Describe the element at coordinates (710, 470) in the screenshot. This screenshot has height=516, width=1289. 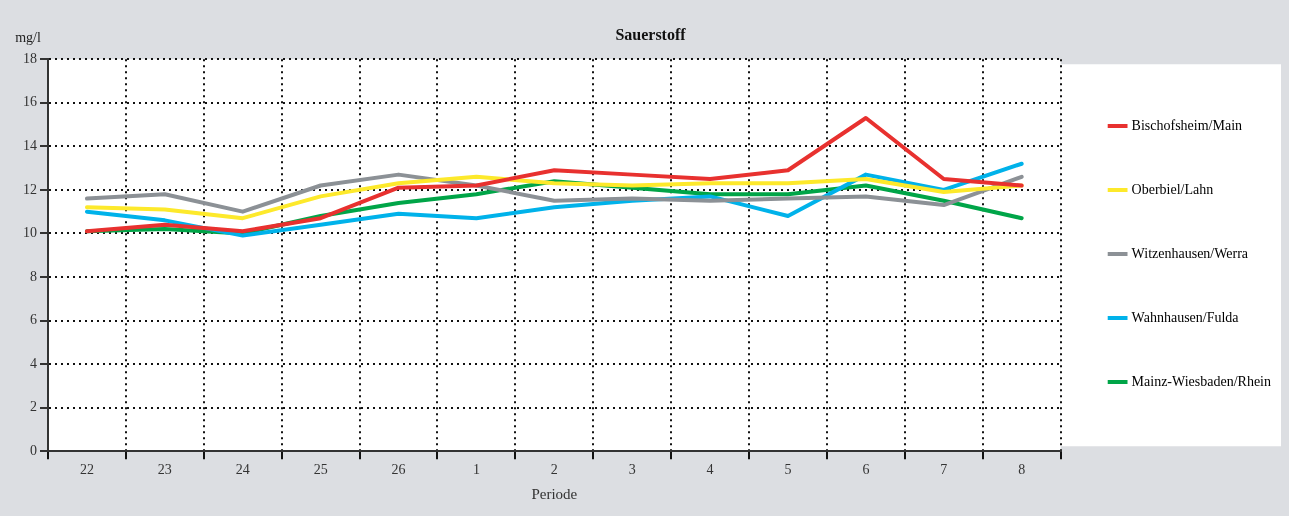
I see `x-tick-label: 4` at that location.